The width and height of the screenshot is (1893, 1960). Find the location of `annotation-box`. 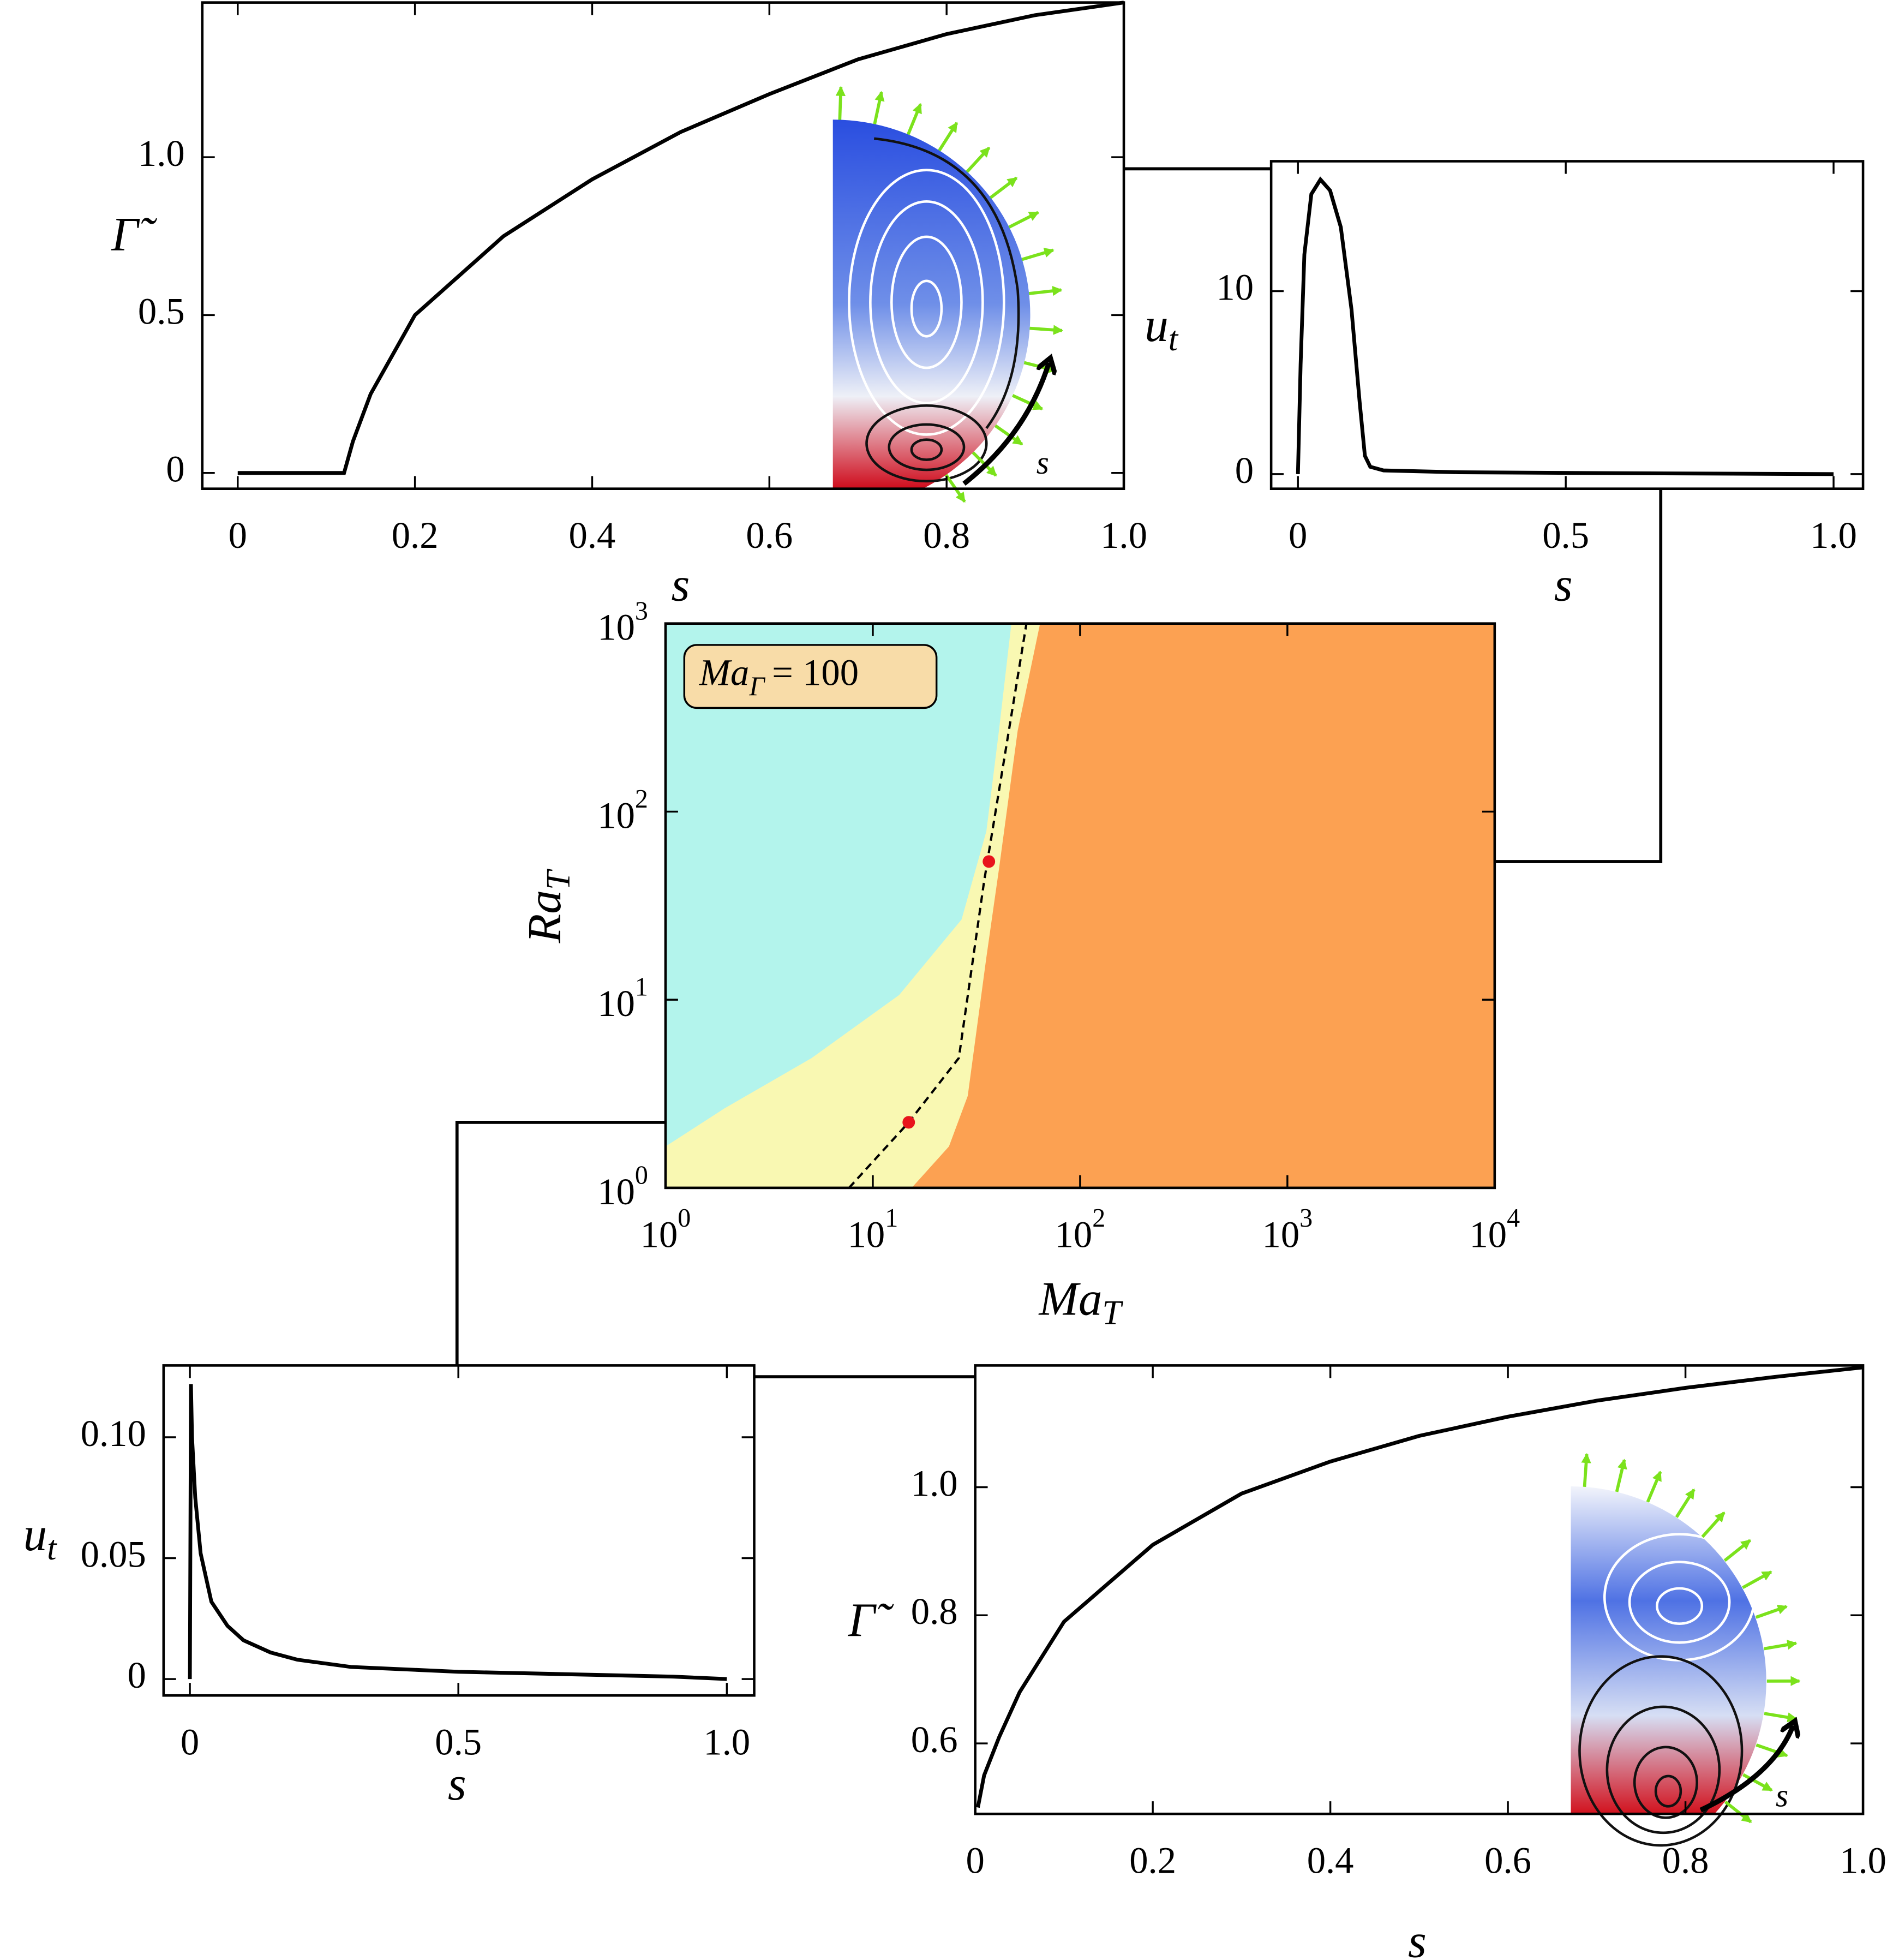

annotation-box is located at coordinates (811, 676).